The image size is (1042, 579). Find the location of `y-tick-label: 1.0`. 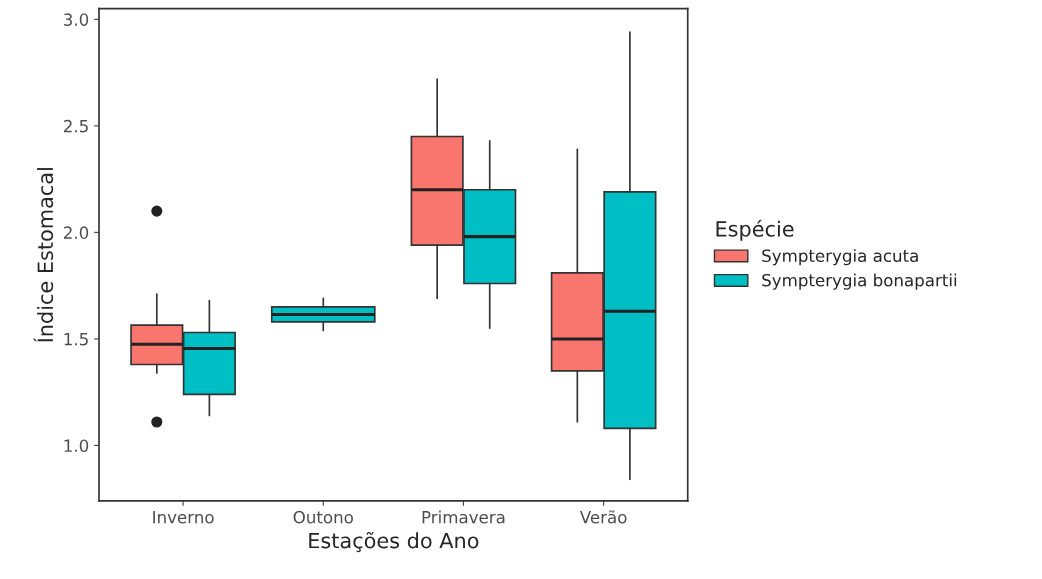

y-tick-label: 1.0 is located at coordinates (76, 446).